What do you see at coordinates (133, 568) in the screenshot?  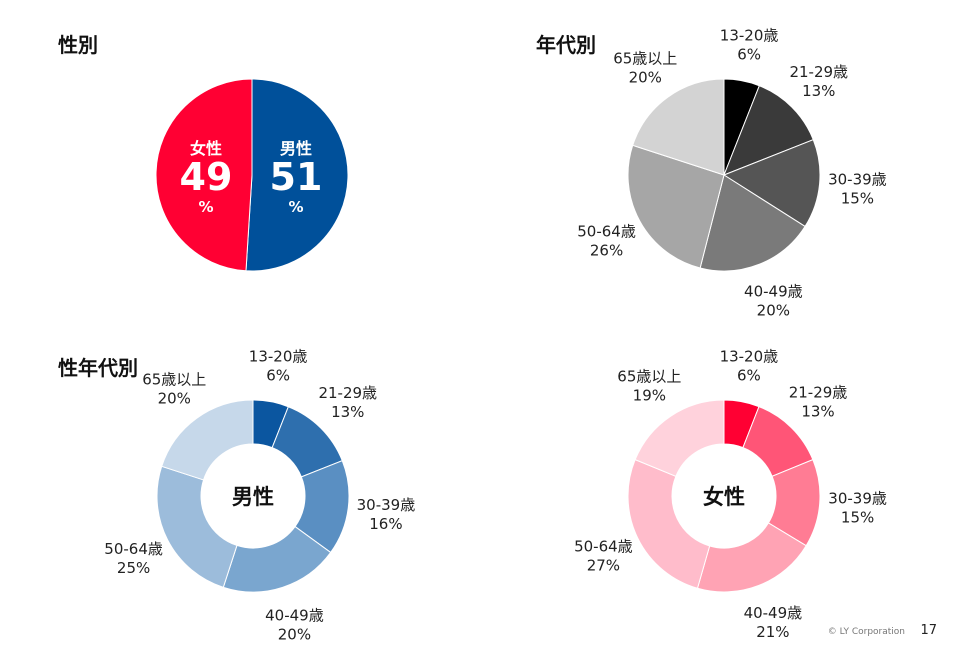 I see `male-value-4: 25%` at bounding box center [133, 568].